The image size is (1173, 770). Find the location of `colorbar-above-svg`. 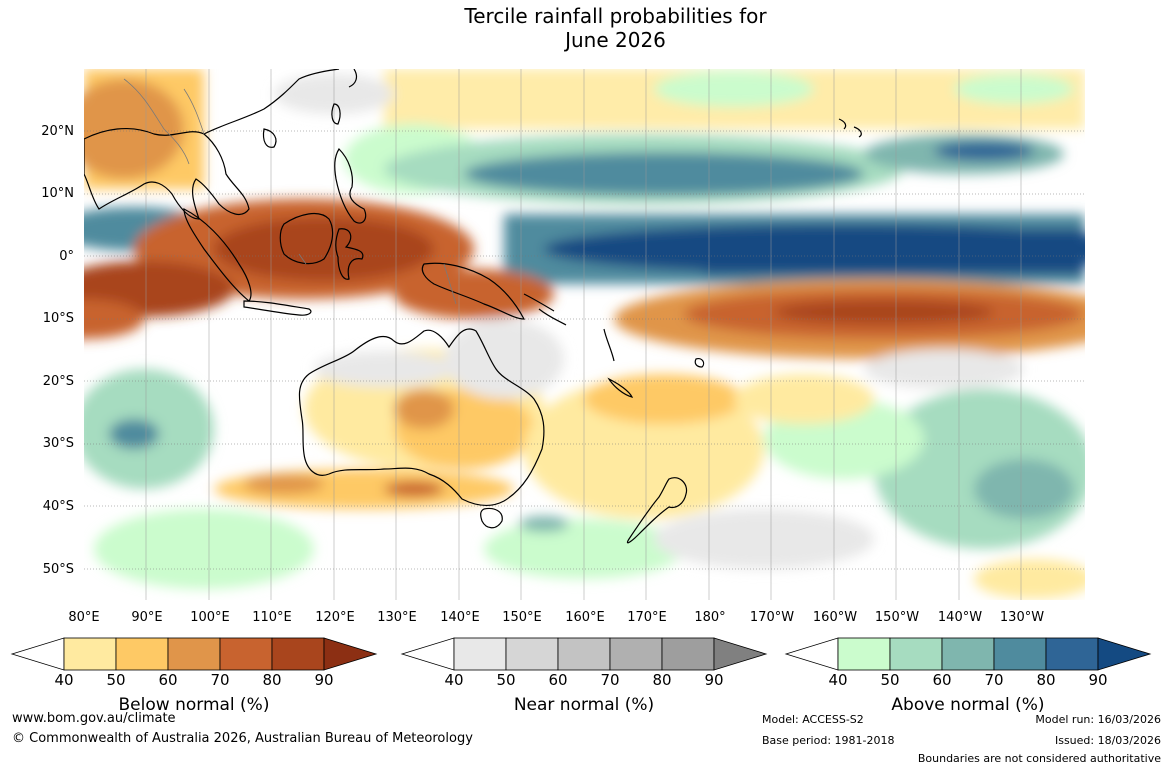

colorbar-above-svg is located at coordinates (968, 654).